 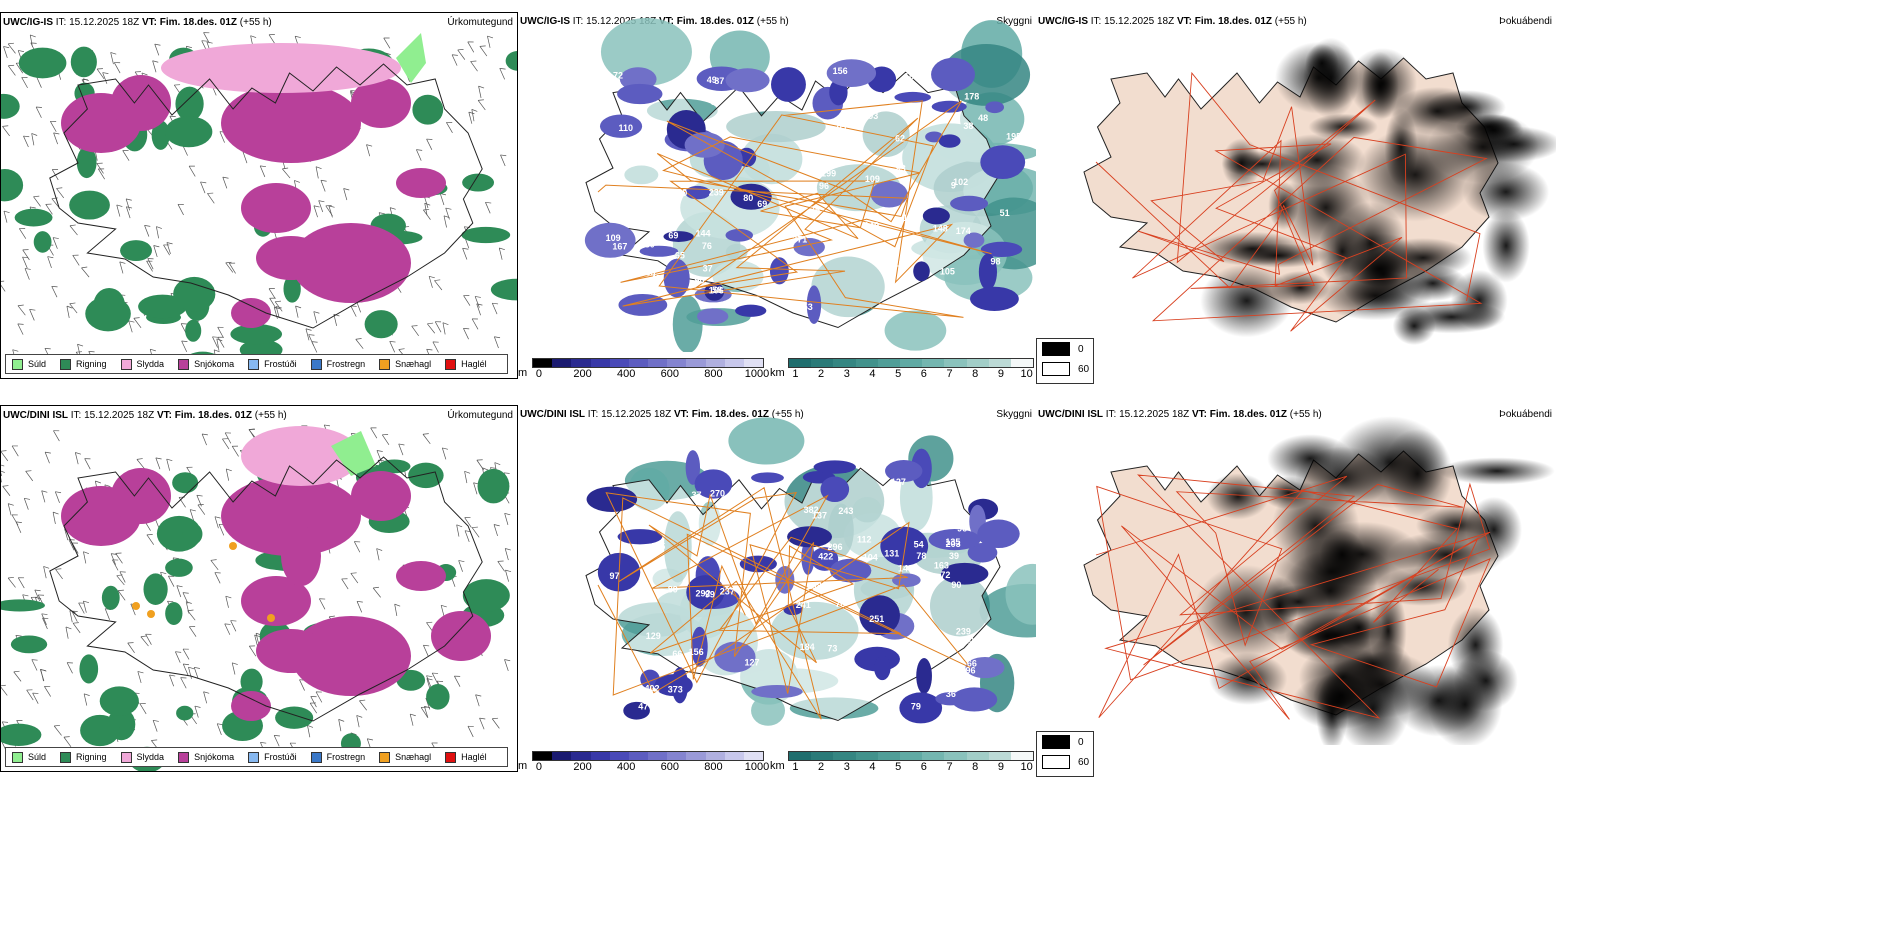 What do you see at coordinates (902, 369) in the screenshot?
I see `visibility-colorbar: km 1 2 3 4 5 6 7 8 9 10` at bounding box center [902, 369].